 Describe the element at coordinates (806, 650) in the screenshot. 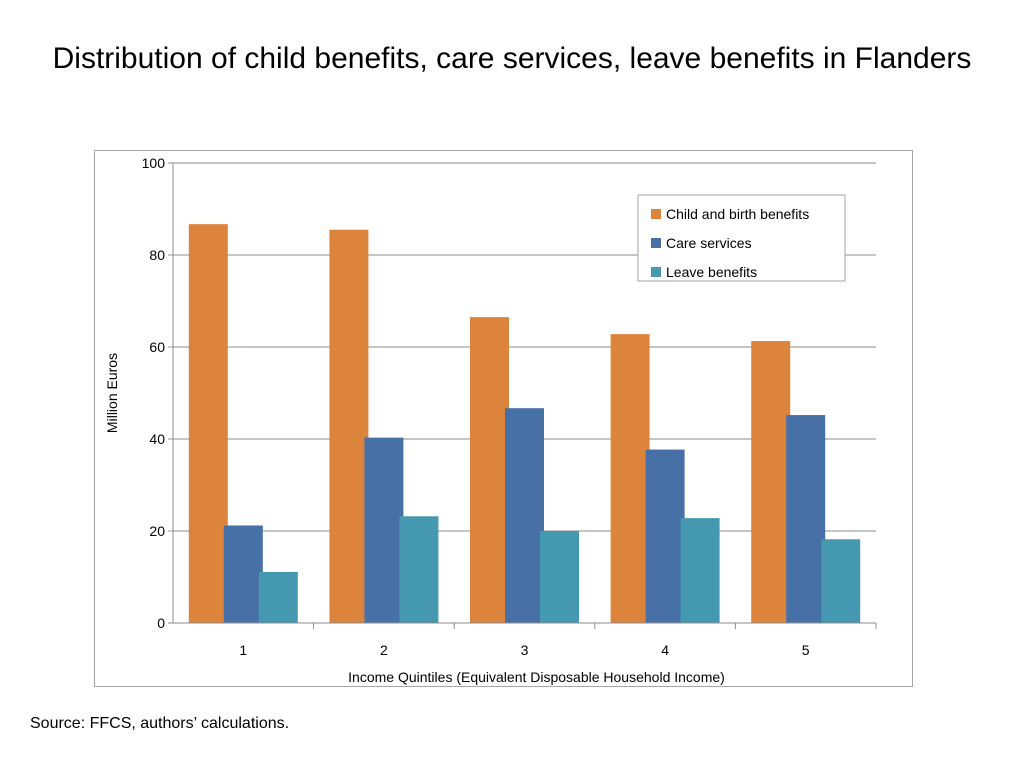

I see `x-tick-label: 5` at that location.